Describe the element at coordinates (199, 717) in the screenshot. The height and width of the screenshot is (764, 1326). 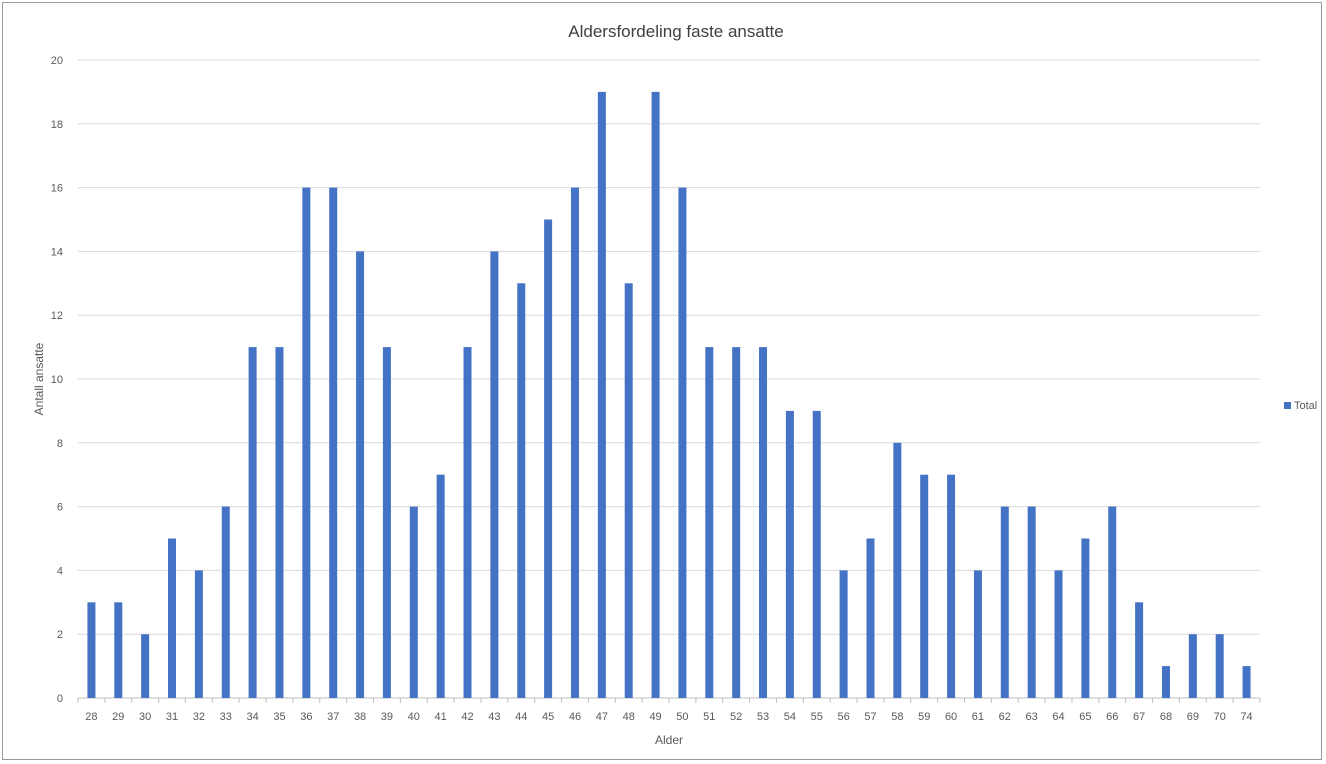
I see `x-tick-label: 32` at that location.